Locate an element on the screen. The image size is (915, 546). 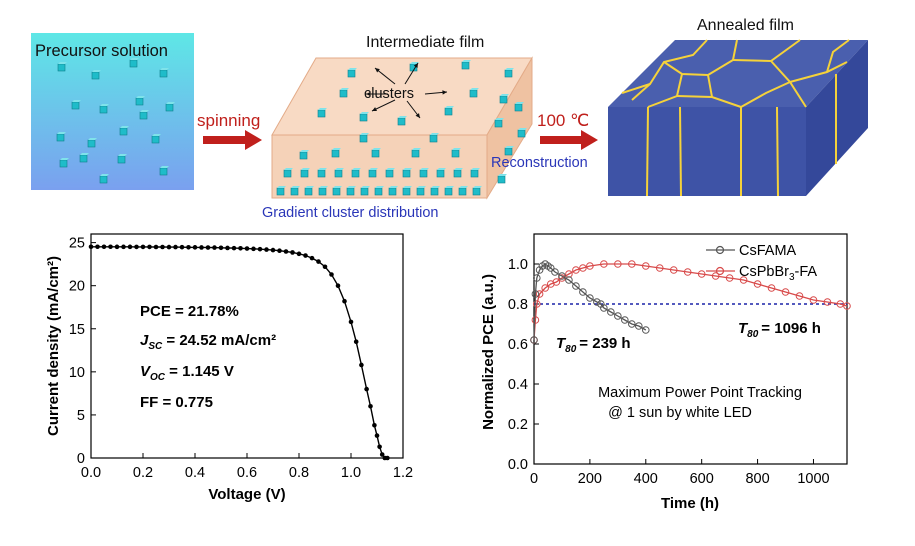
precursor-label: Precursor solution is located at coordinates (101, 51).